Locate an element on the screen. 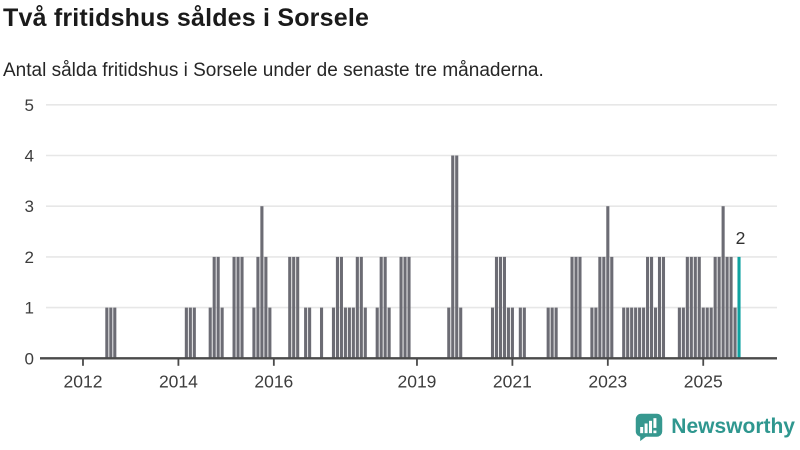 The image size is (800, 450). y-axis-label: 0 is located at coordinates (29, 358).